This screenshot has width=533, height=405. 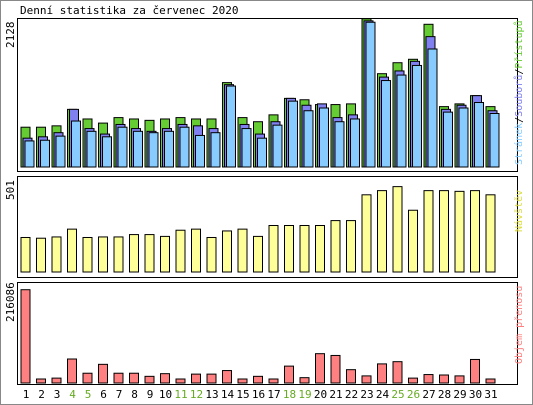 What do you see at coordinates (519, 72) in the screenshot?
I see `legend-sep-2: /` at bounding box center [519, 72].